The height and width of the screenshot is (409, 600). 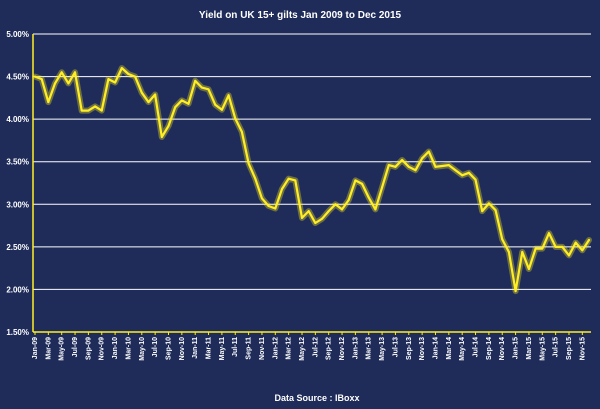 I want to click on x-tick-label: Sep-14, so click(x=489, y=348).